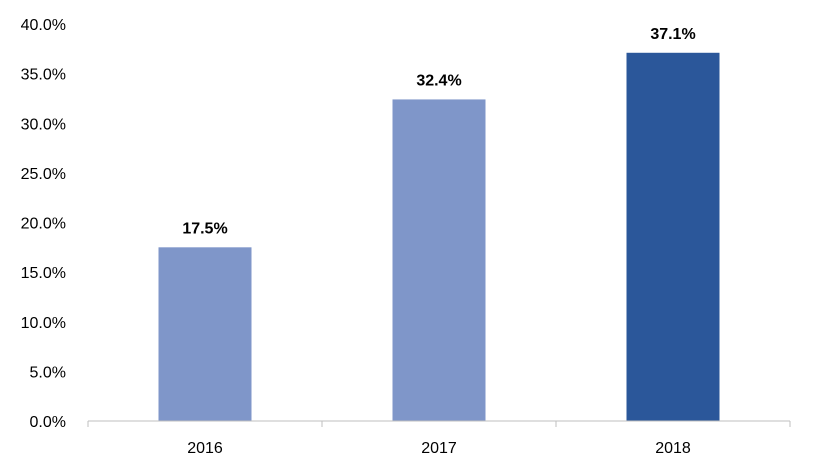 The image size is (814, 475). I want to click on x-category-label-2017: 2017, so click(439, 448).